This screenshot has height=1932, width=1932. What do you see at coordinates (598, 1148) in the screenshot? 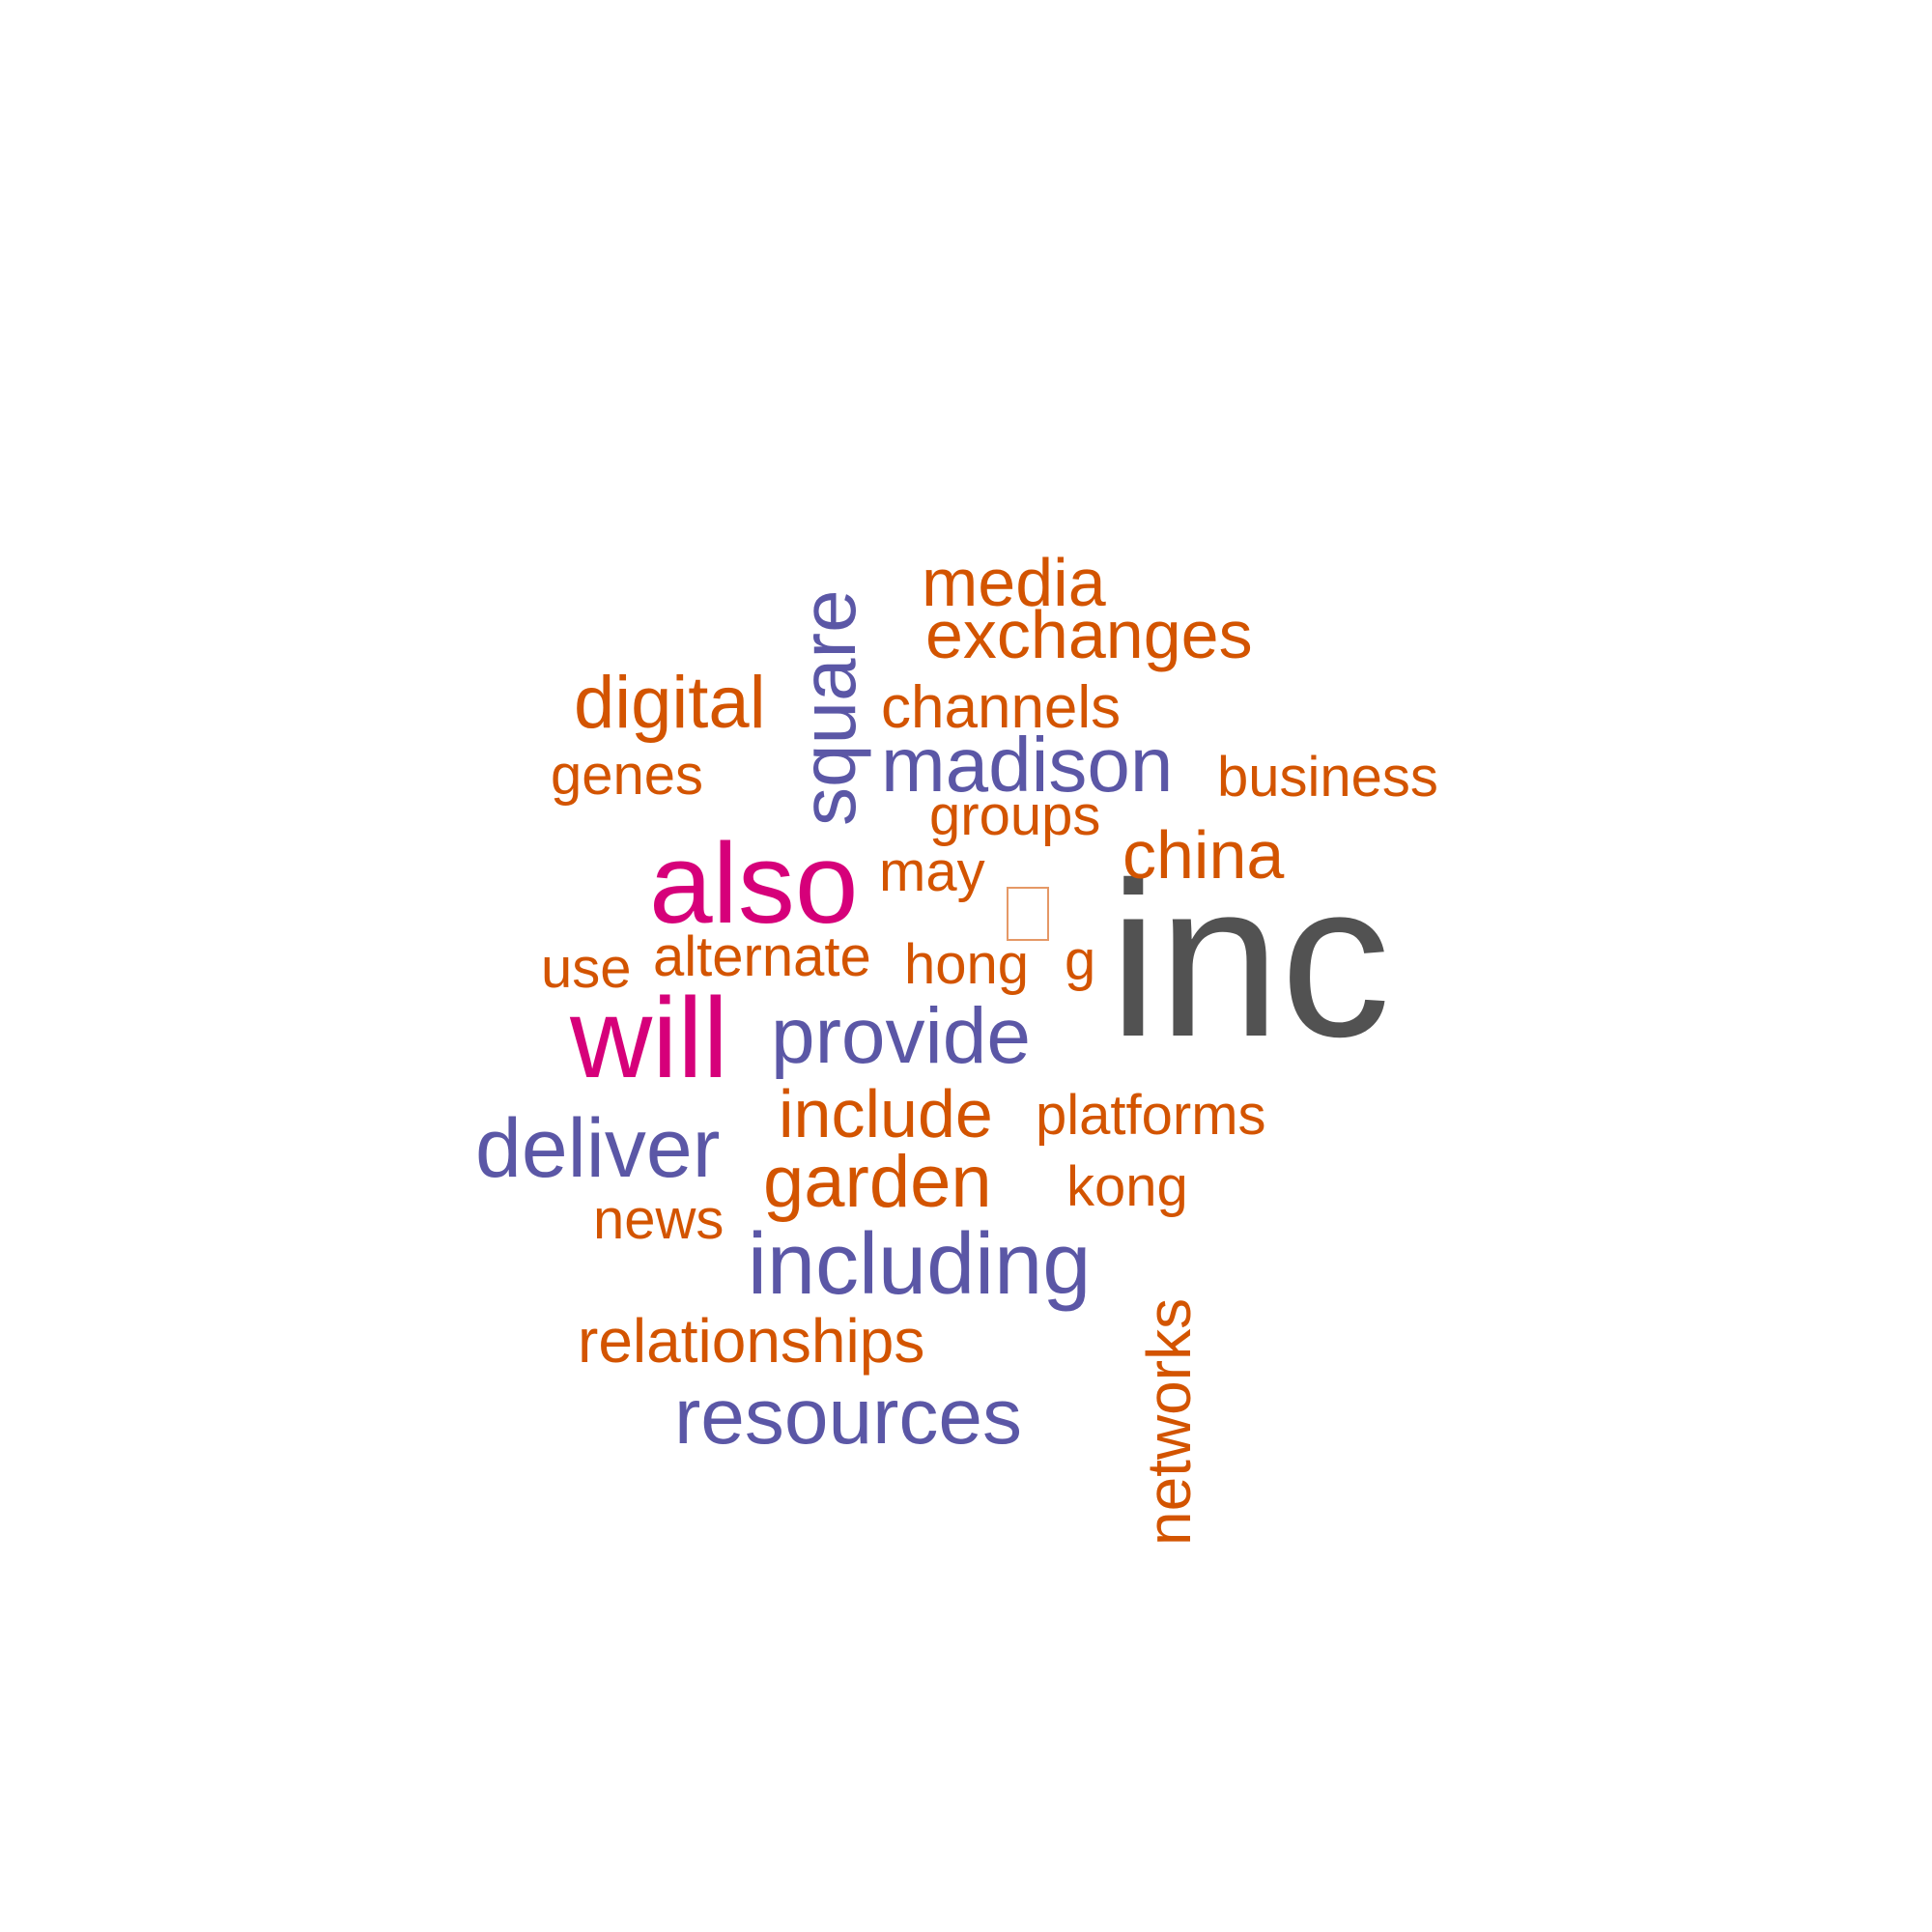
I see `word-deliver: deliver` at bounding box center [598, 1148].